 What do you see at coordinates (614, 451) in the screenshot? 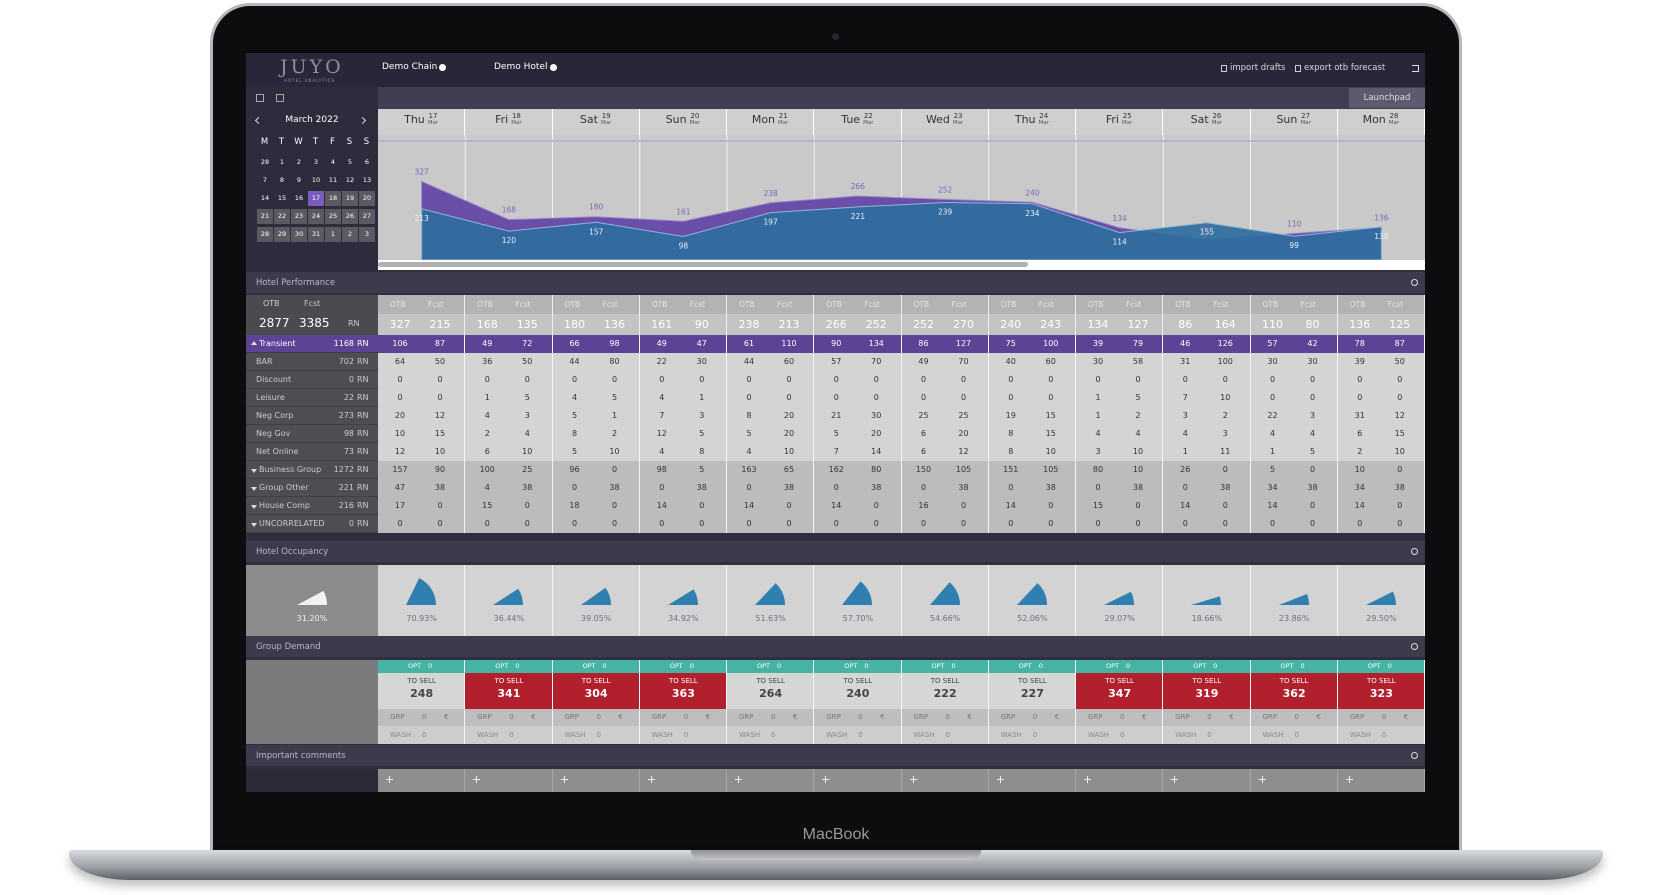
I see `fcst-value: 10` at bounding box center [614, 451].